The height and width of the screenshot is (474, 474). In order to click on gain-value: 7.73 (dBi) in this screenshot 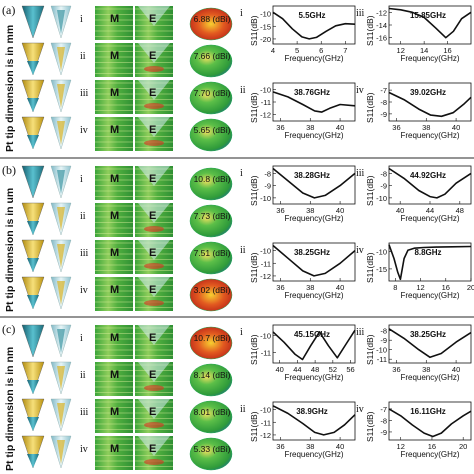, I will do `click(212, 216)`.